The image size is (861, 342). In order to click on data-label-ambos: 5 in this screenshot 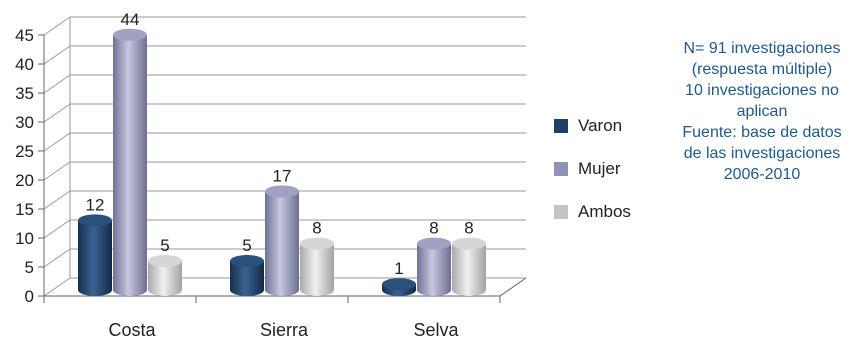, I will do `click(164, 245)`.